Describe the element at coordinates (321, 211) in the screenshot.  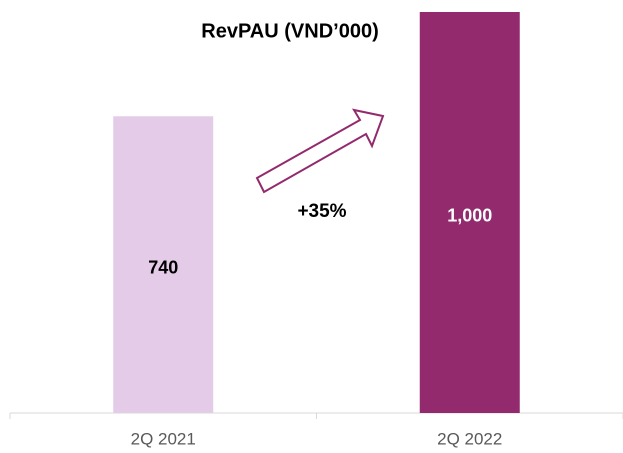
I see `growth-annotation: +35%` at that location.